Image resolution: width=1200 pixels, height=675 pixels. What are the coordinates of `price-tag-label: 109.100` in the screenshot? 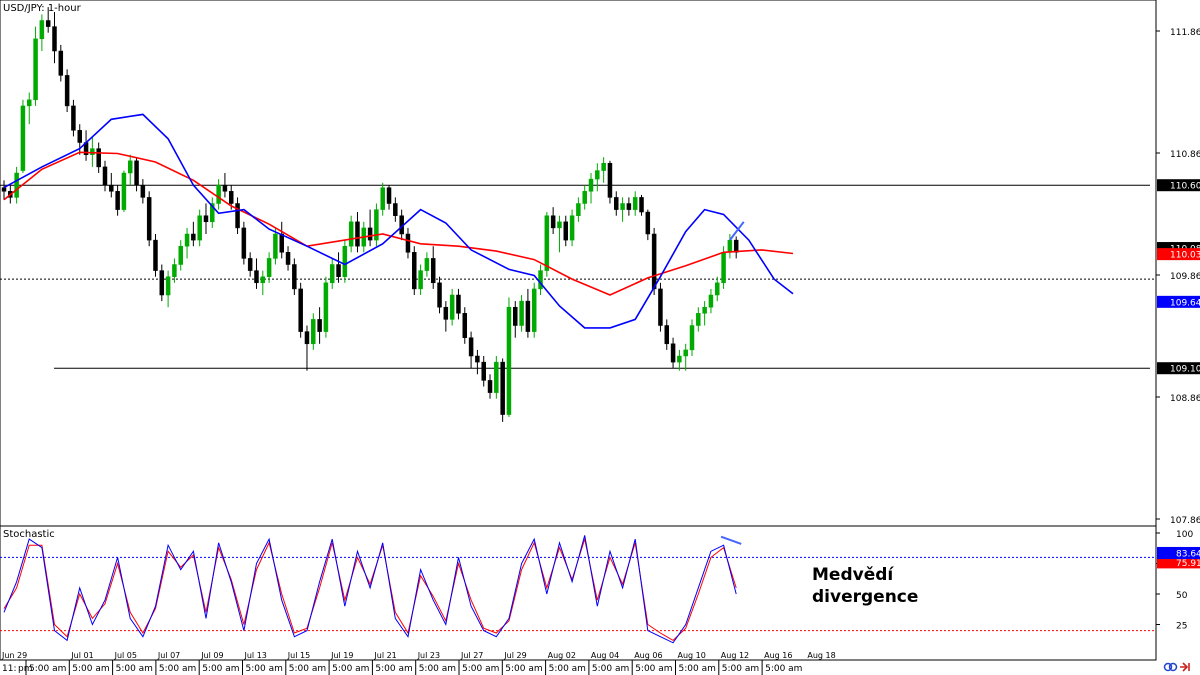 It's located at (1185, 370).